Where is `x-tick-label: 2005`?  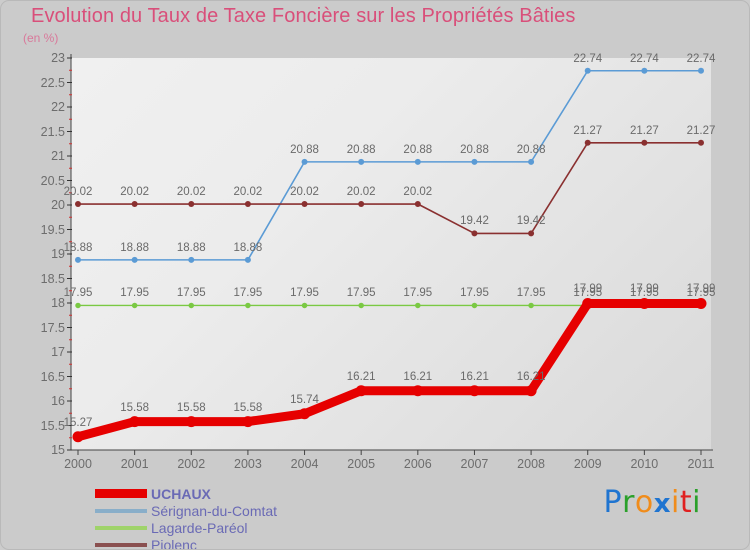
x-tick-label: 2005 is located at coordinates (361, 464).